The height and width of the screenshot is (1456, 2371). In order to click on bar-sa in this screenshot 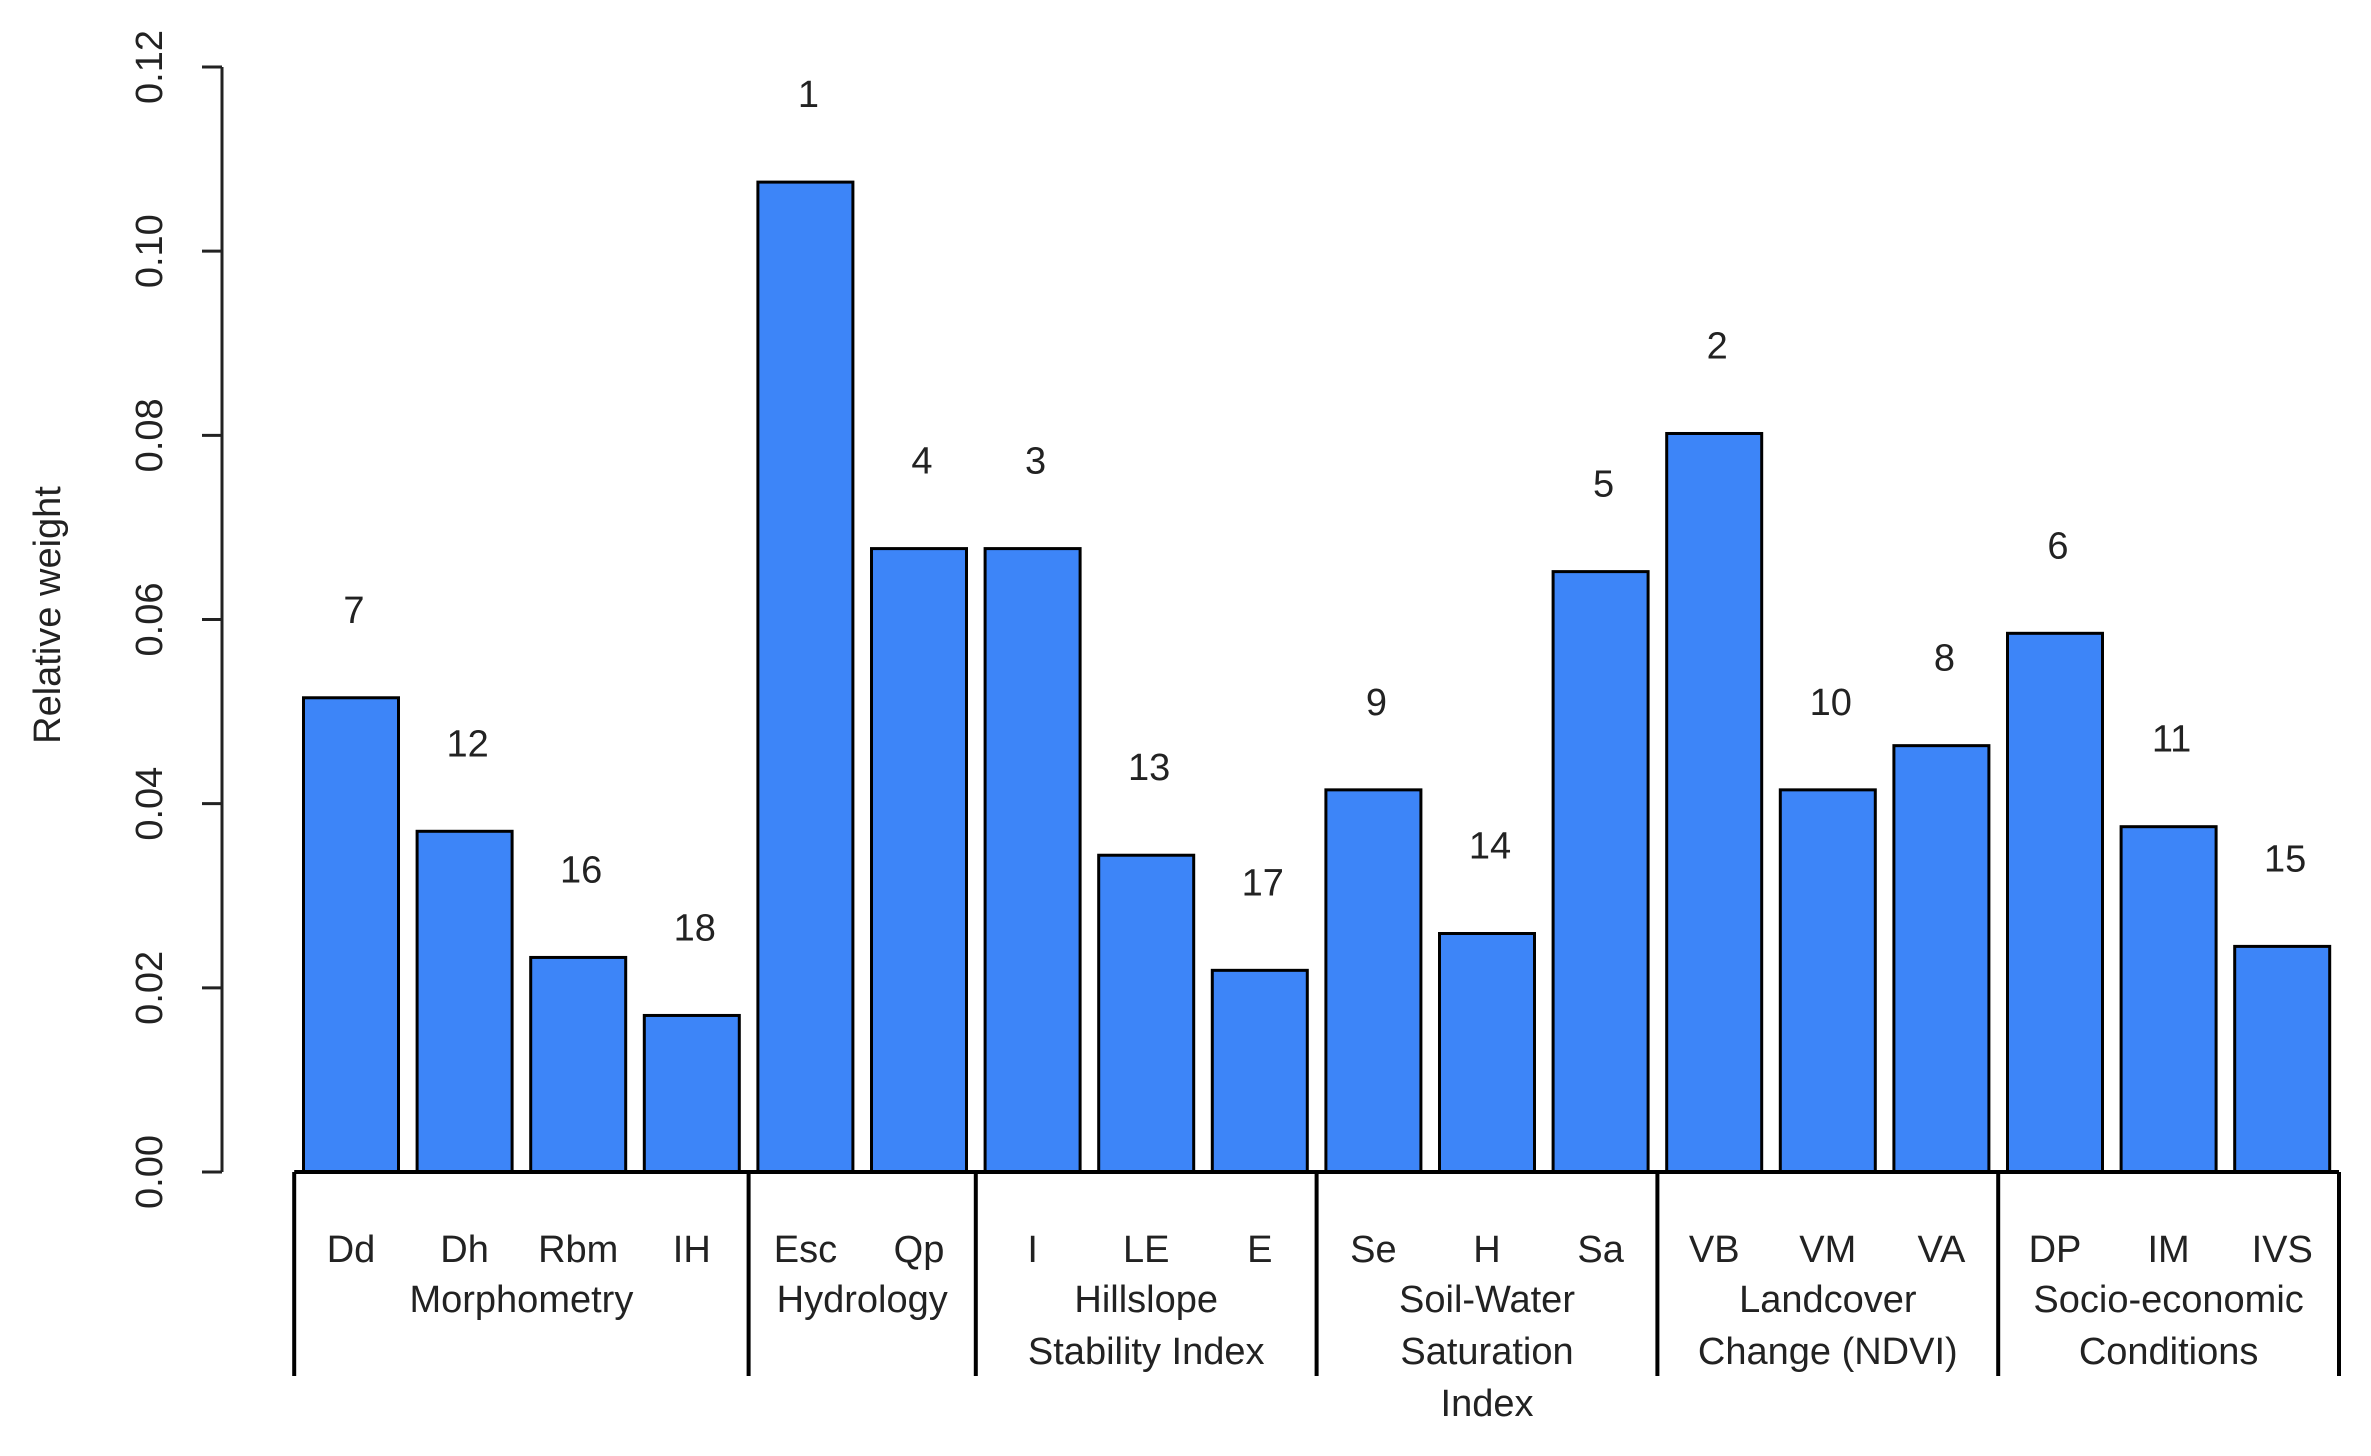, I will do `click(1600, 872)`.